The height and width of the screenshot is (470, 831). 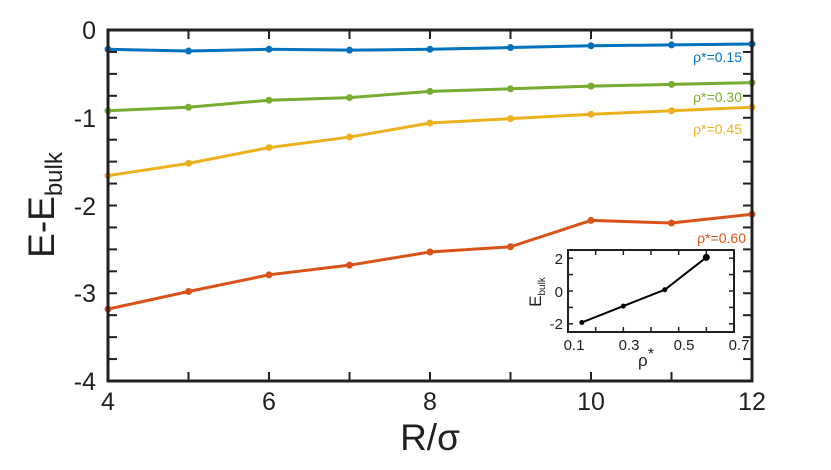 What do you see at coordinates (739, 345) in the screenshot?
I see `inset-x-tick-label: 0.7` at bounding box center [739, 345].